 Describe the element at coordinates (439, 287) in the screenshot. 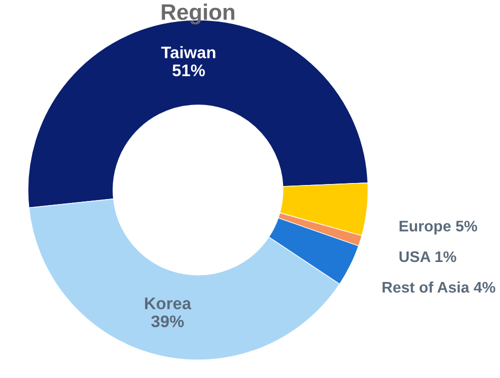

I see `slice-label: Rest of Asia 4%` at that location.